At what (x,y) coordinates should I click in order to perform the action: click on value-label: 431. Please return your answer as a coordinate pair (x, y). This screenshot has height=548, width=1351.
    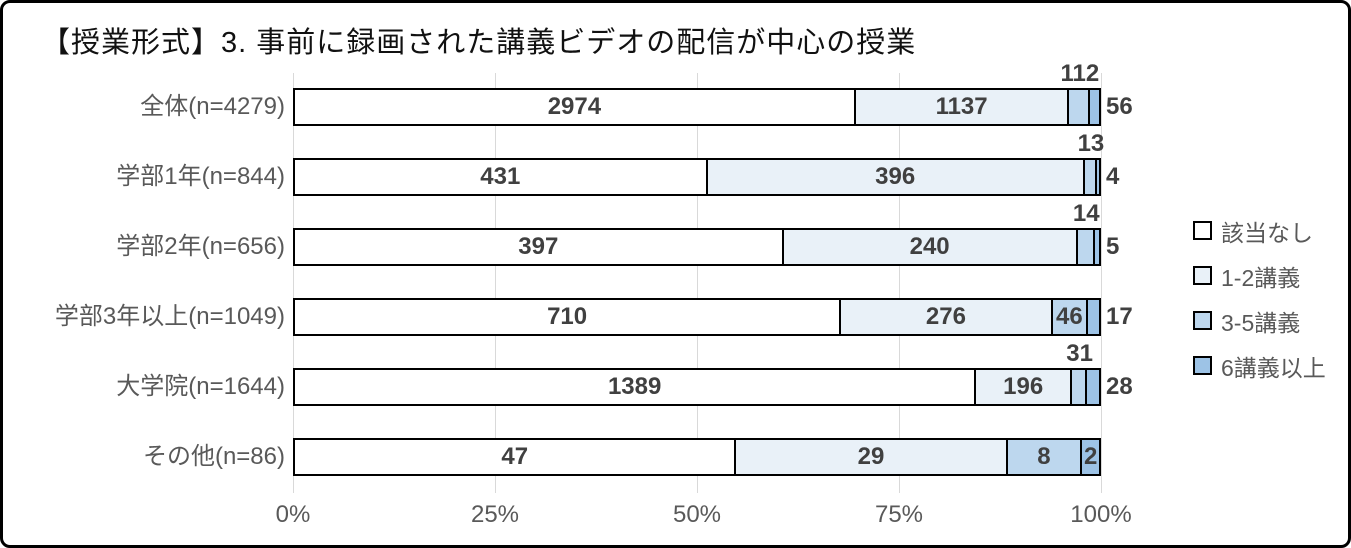
    Looking at the image, I should click on (500, 176).